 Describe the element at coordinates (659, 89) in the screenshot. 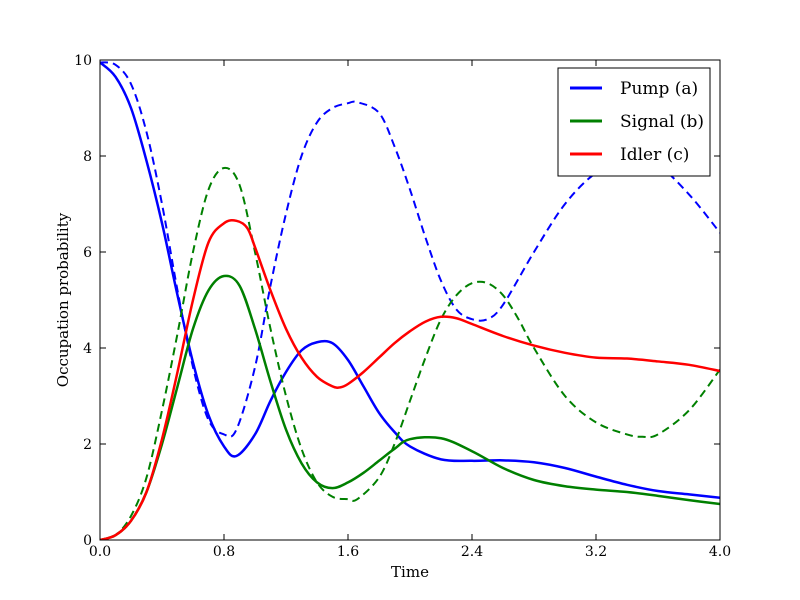

I see `legend-label-pump: Pump (a)` at that location.